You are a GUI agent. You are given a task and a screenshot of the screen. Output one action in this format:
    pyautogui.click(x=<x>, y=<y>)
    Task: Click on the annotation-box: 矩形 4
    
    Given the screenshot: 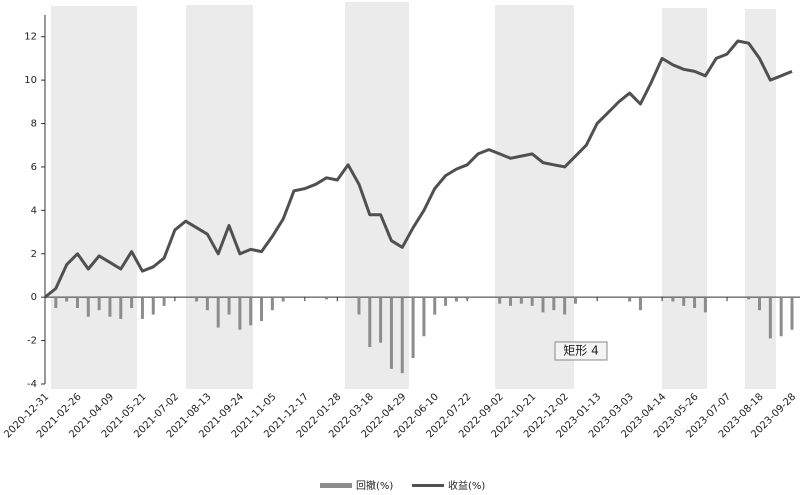 What is the action you would take?
    pyautogui.click(x=581, y=351)
    